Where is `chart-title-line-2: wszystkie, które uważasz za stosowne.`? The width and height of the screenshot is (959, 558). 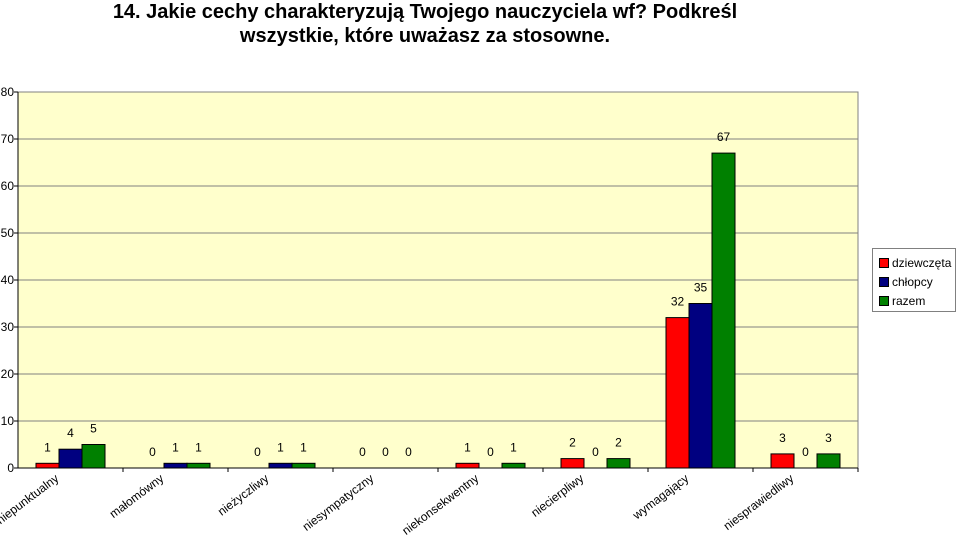
chart-title-line-2: wszystkie, które uważasz za stosowne. is located at coordinates (424, 36).